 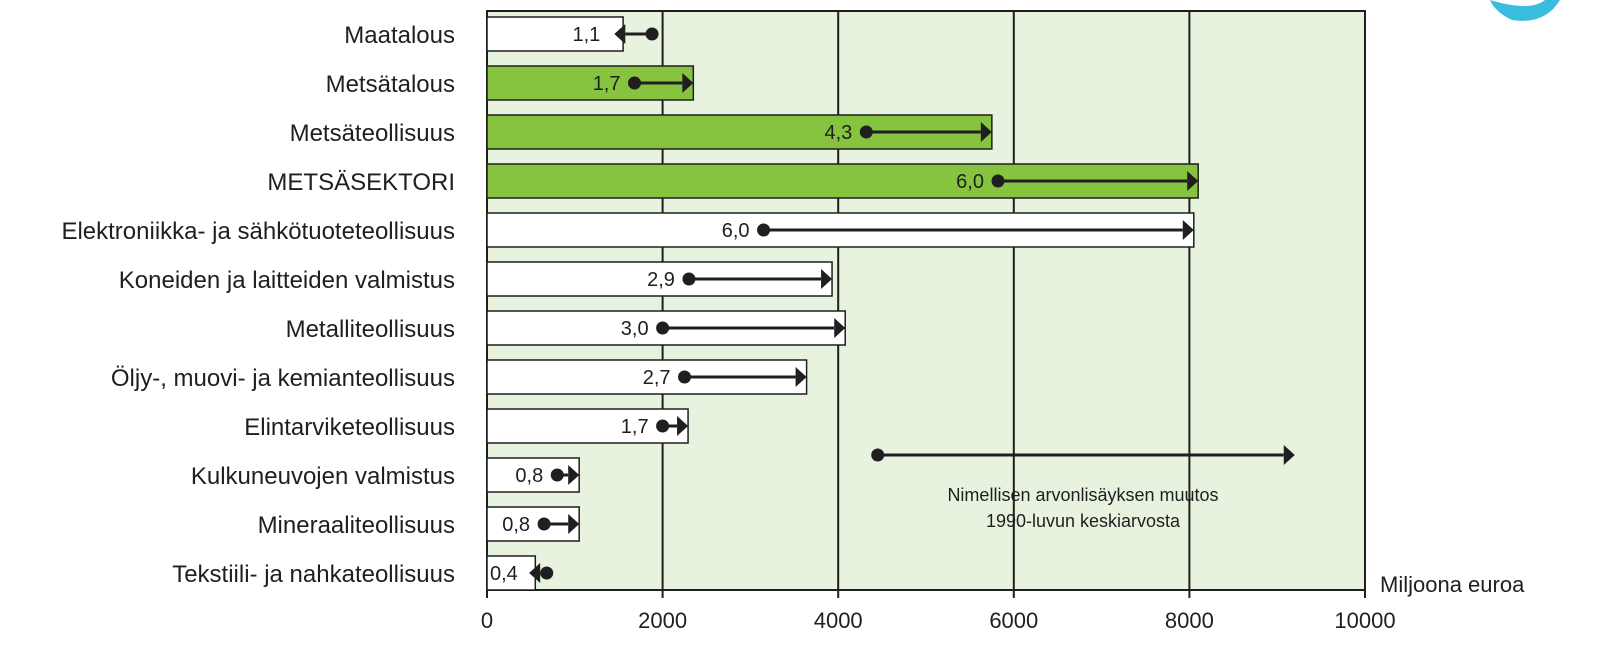 I want to click on category-label: Mineraaliteollisuus, so click(x=356, y=525).